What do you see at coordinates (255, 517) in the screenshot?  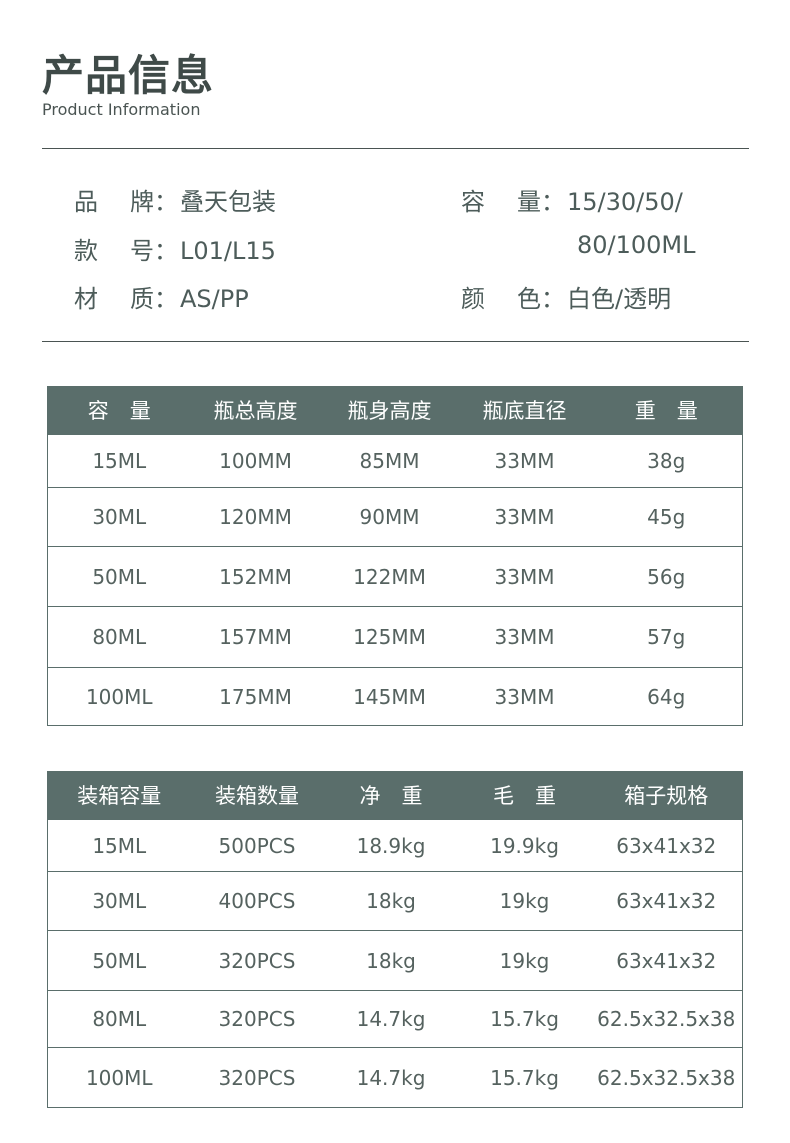 I see `table-cell: 120MM` at bounding box center [255, 517].